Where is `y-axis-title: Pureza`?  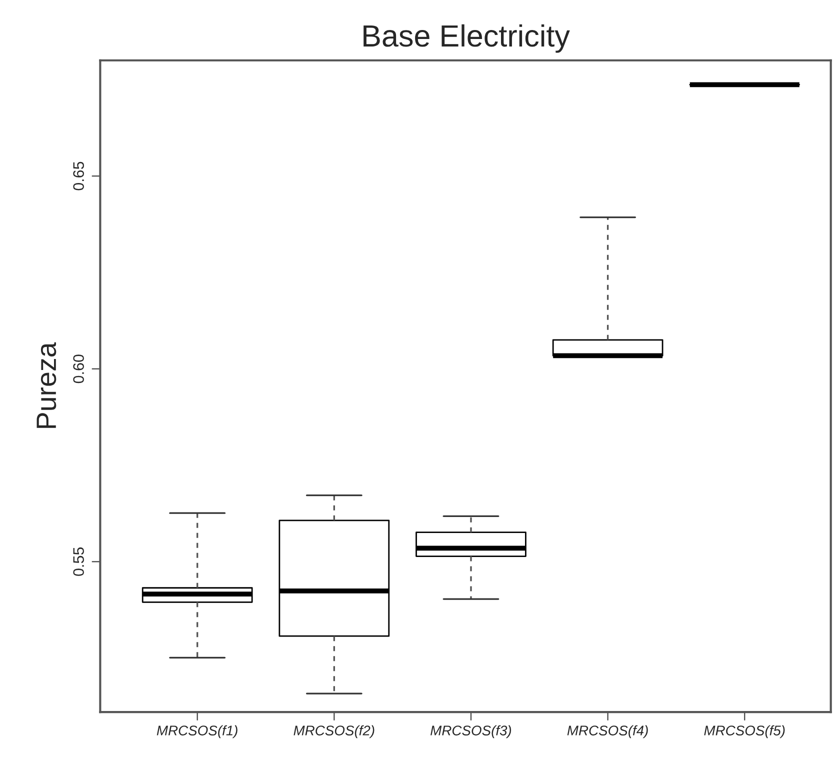
y-axis-title: Pureza is located at coordinates (46, 385).